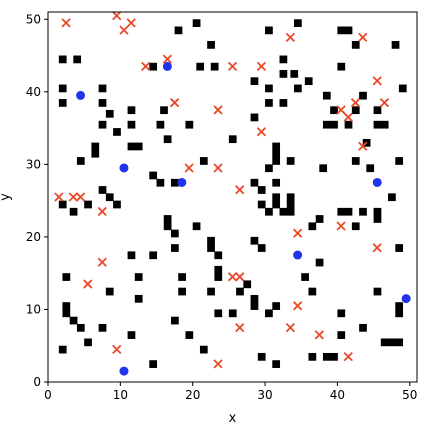  I want to click on y-tick-label: 0, so click(37, 382).